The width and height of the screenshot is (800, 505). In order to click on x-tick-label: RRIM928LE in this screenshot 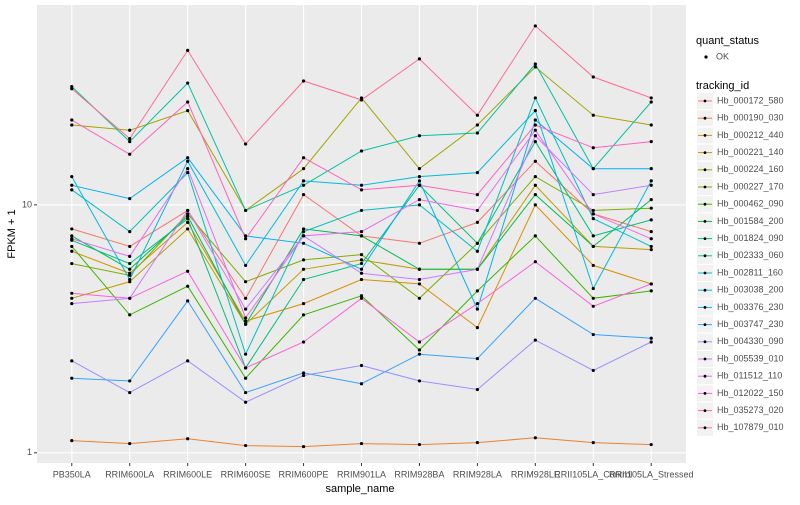, I will do `click(535, 474)`.